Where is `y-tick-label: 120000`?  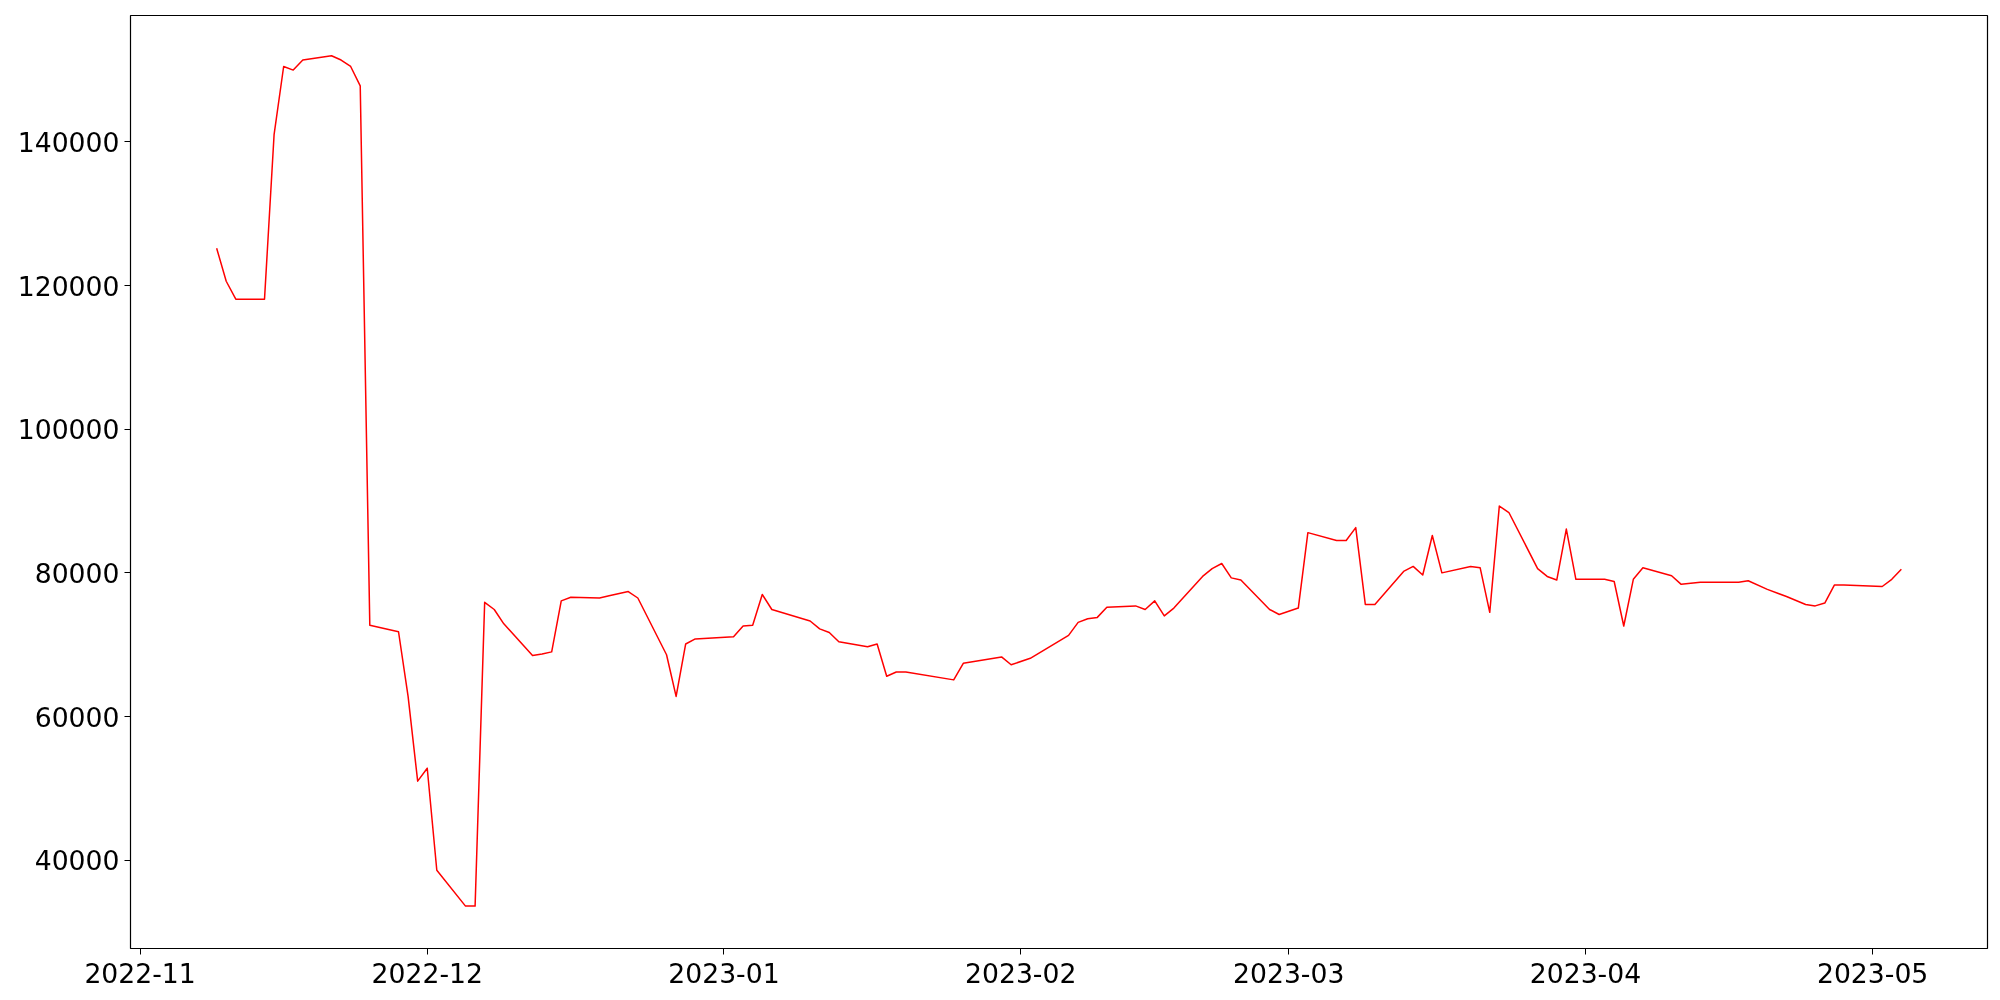
y-tick-label: 120000 is located at coordinates (68, 286).